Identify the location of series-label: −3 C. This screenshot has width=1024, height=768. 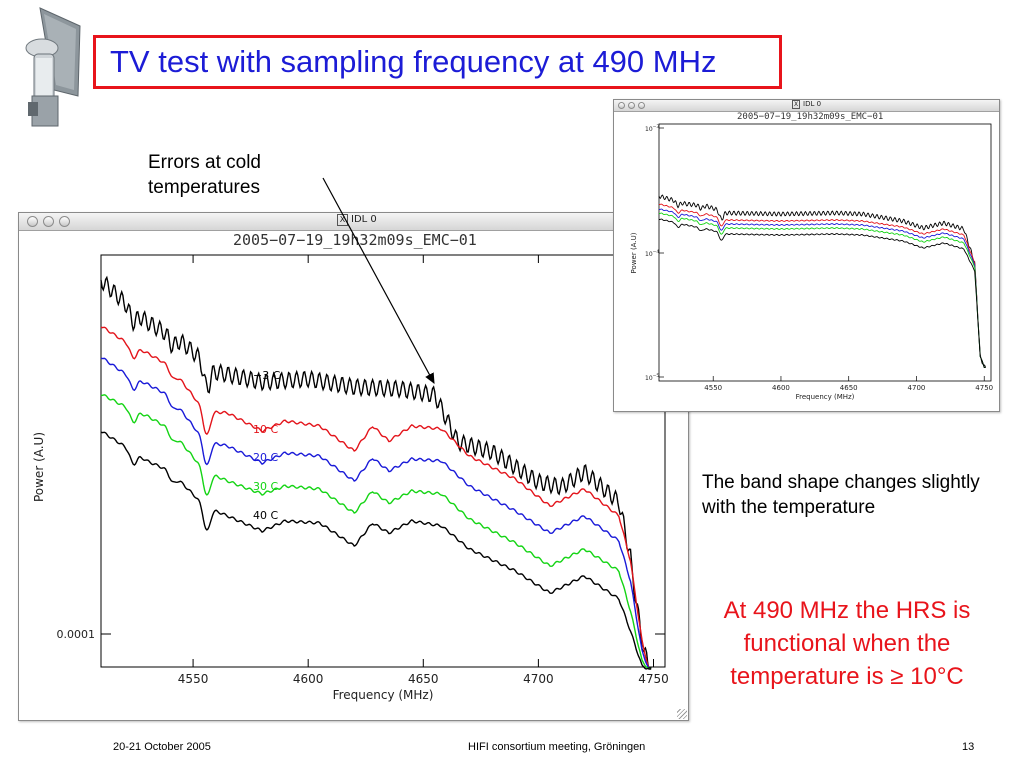
(267, 375).